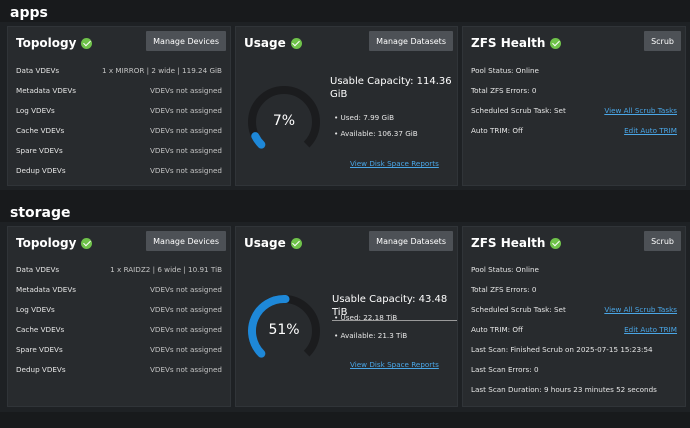  What do you see at coordinates (505, 369) in the screenshot?
I see `row-label: Last Scan Errors: 0` at bounding box center [505, 369].